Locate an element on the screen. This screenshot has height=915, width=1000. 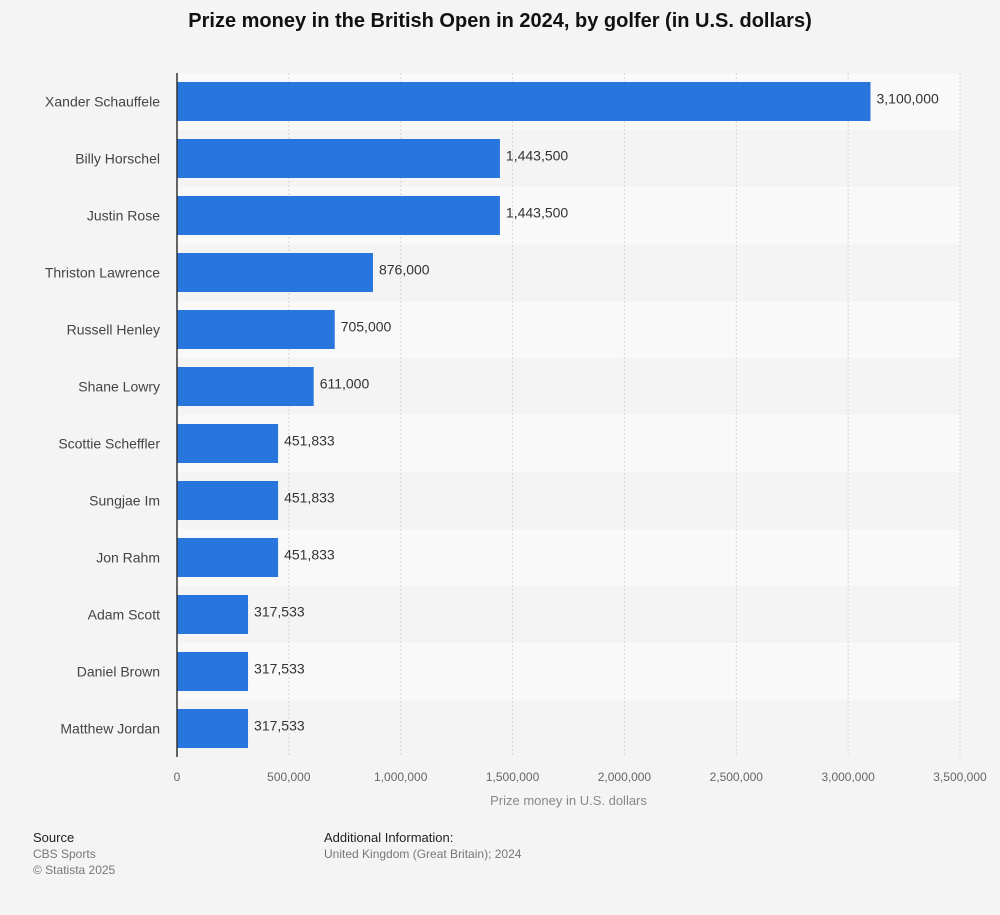
category-label: Daniel Brown is located at coordinates (118, 672).